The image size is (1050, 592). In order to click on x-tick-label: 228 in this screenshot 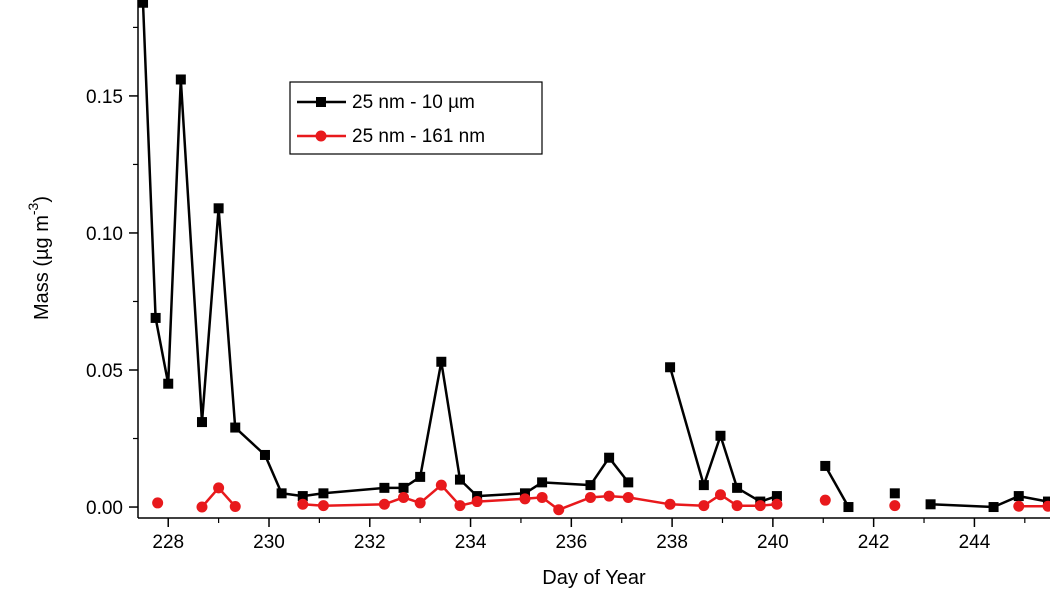, I will do `click(168, 542)`.